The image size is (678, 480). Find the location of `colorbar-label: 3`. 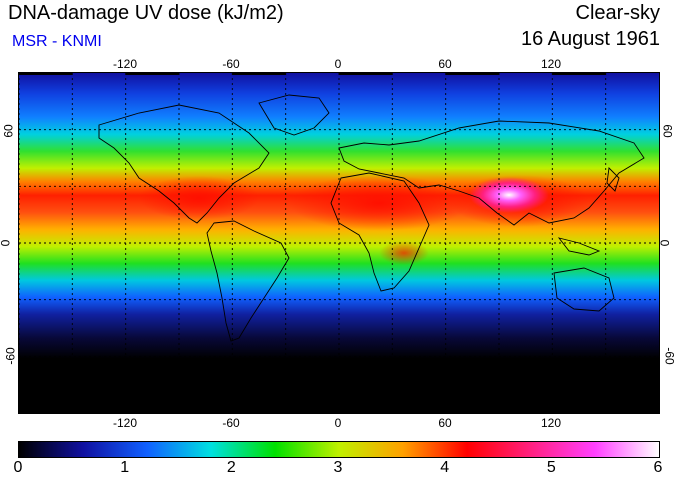

colorbar-label: 3 is located at coordinates (338, 467).